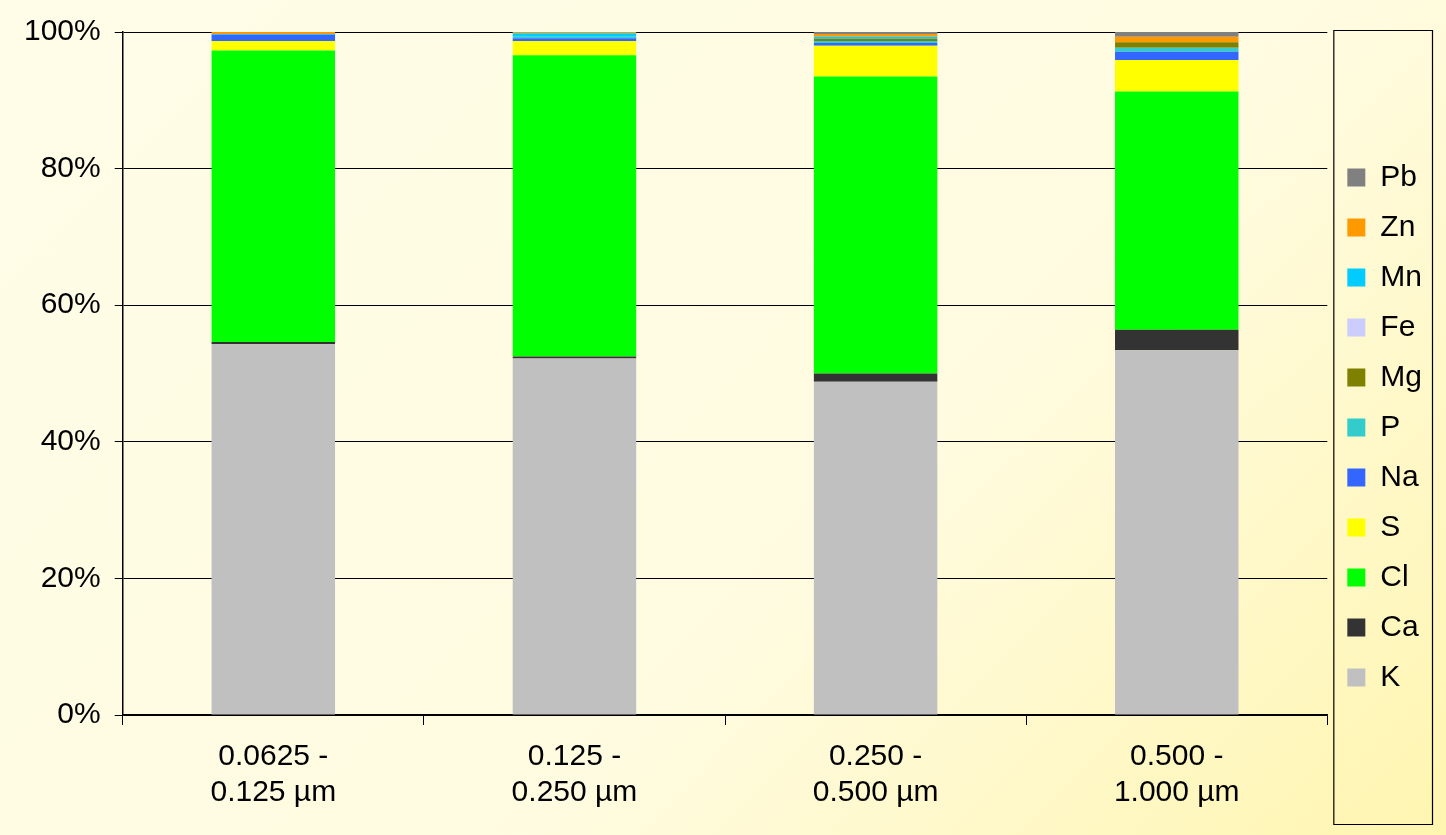  Describe the element at coordinates (273, 773) in the screenshot. I see `x-tick-label: 0.0625 - 0.125 µm` at that location.